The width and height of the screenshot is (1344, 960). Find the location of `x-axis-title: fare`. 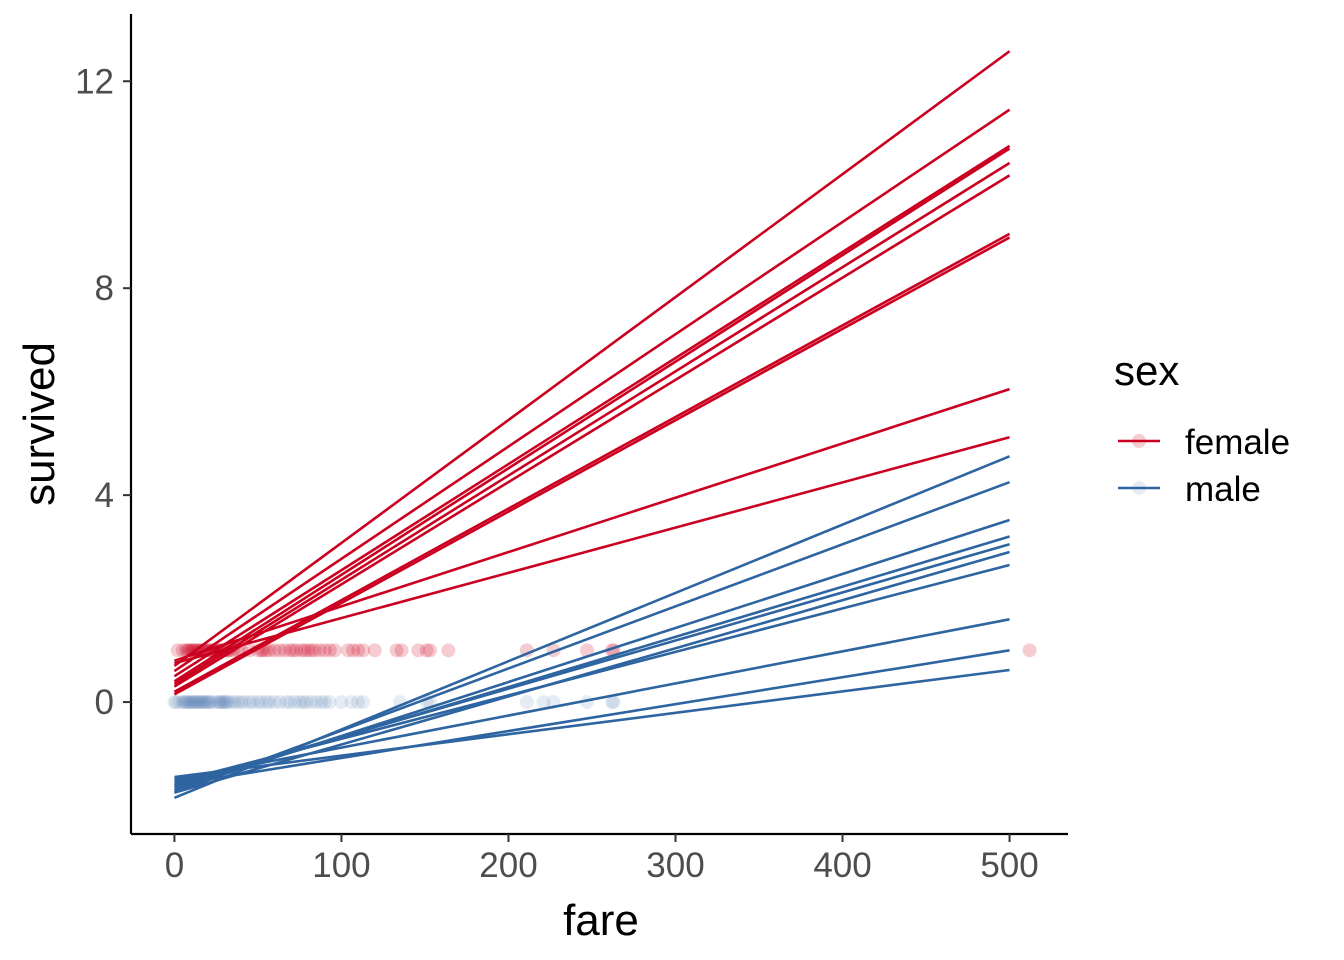

x-axis-title: fare is located at coordinates (601, 920).